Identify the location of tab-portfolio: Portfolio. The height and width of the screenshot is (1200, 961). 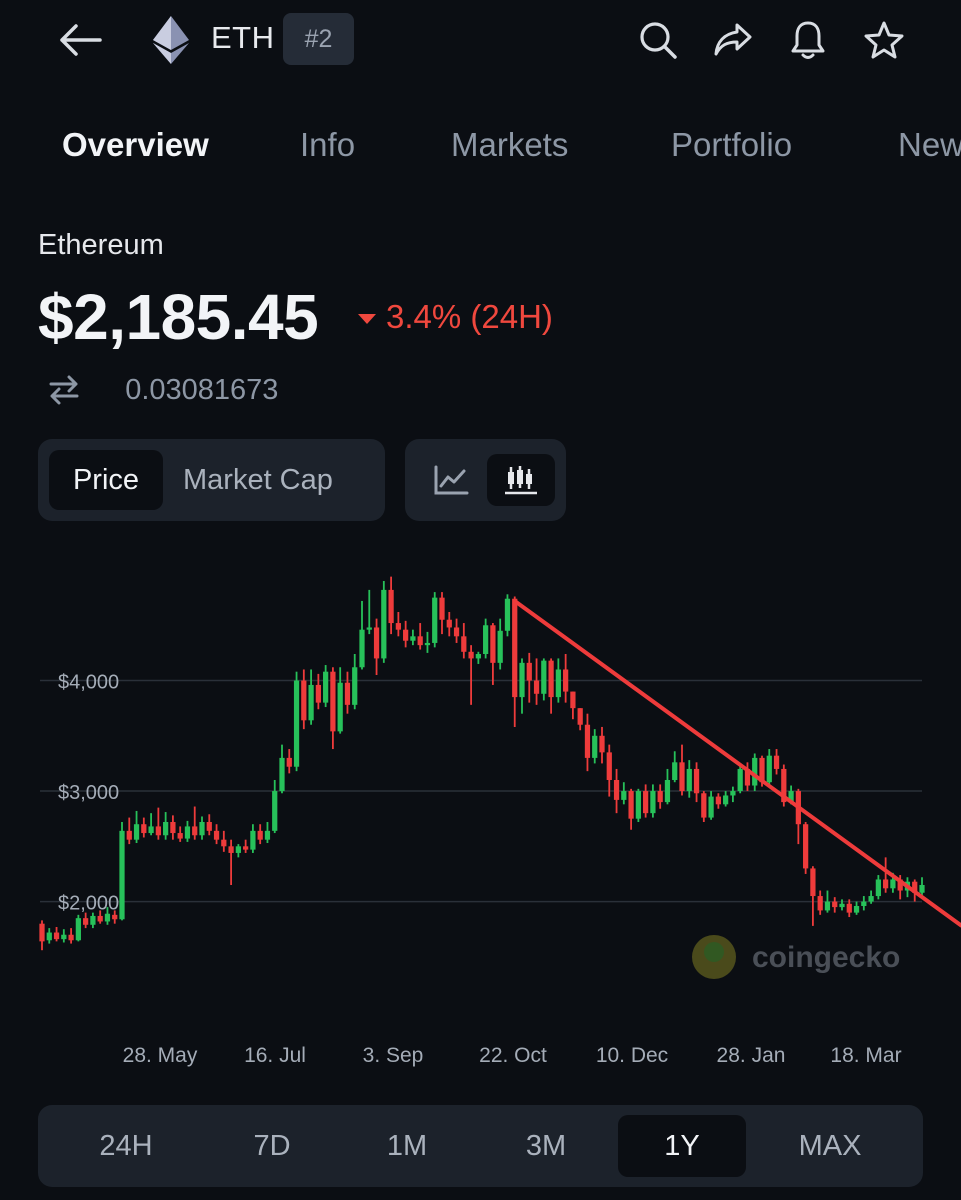
(732, 144).